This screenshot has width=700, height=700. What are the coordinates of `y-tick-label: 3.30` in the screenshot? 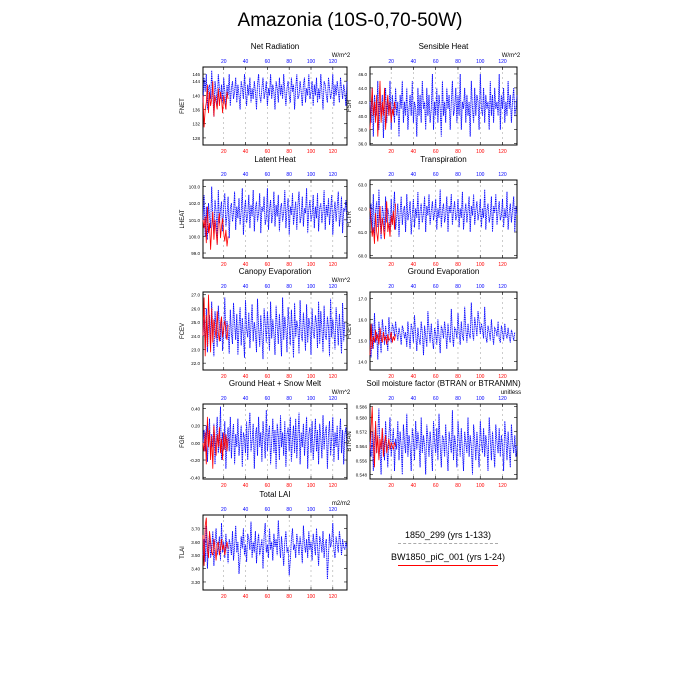 It's located at (195, 582).